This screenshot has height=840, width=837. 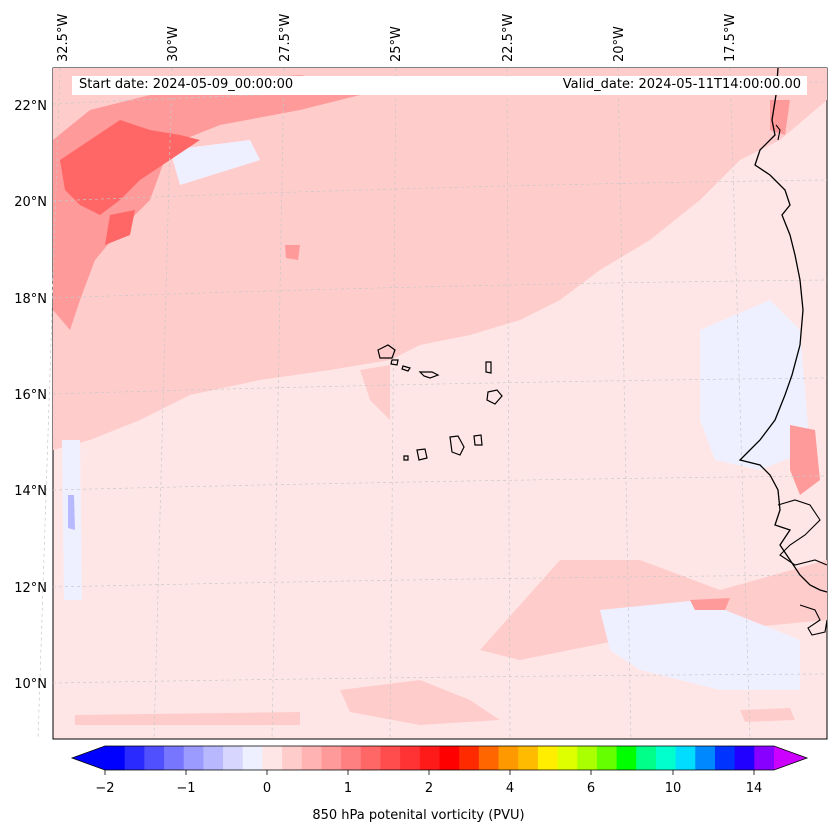 What do you see at coordinates (440, 402) in the screenshot?
I see `cabo-verde-islands` at bounding box center [440, 402].